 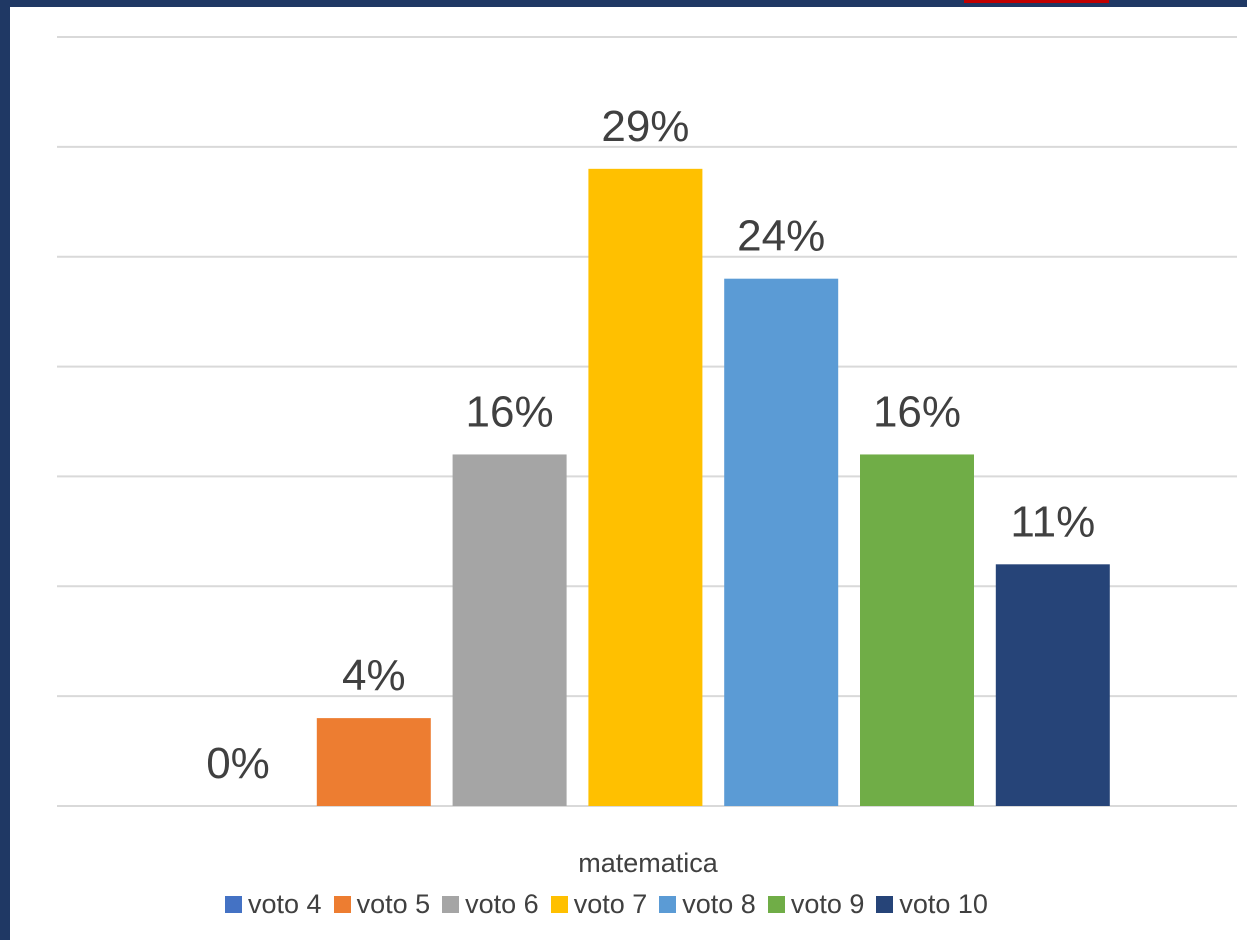 What do you see at coordinates (943, 903) in the screenshot?
I see `legend-label: voto 10` at bounding box center [943, 903].